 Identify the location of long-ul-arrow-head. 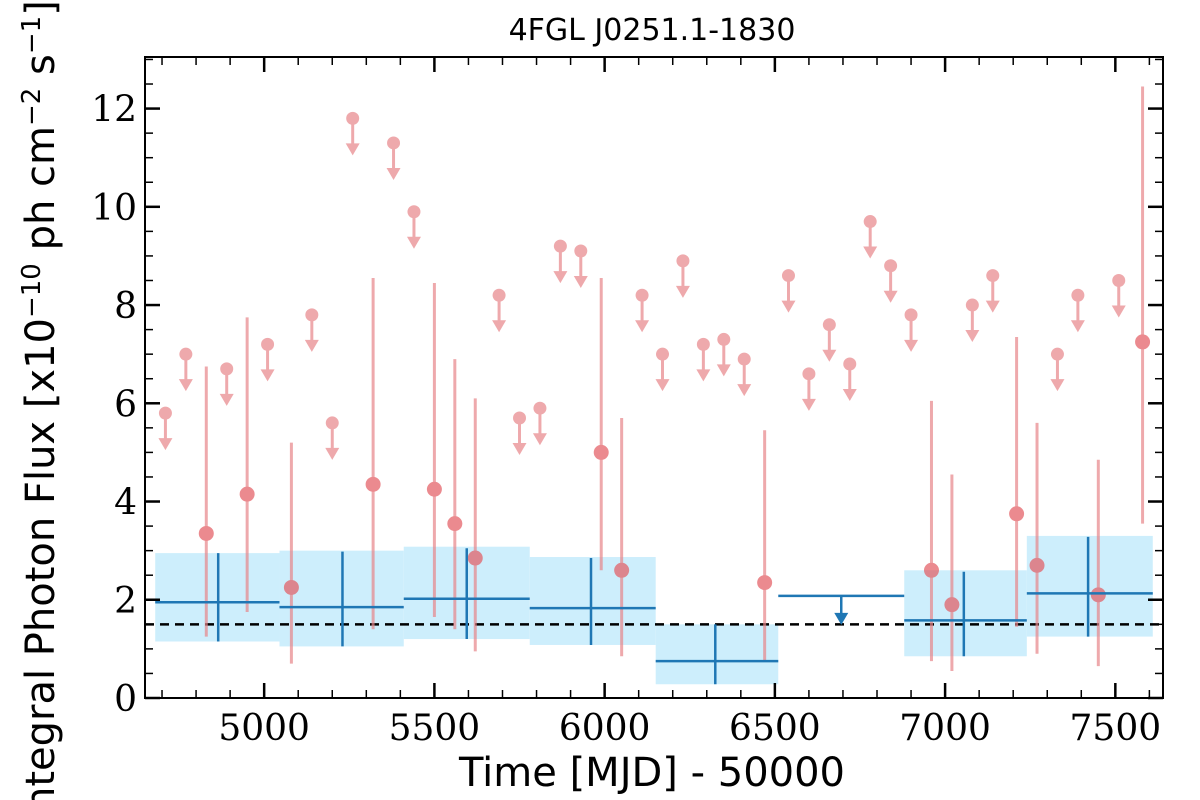
(841, 618).